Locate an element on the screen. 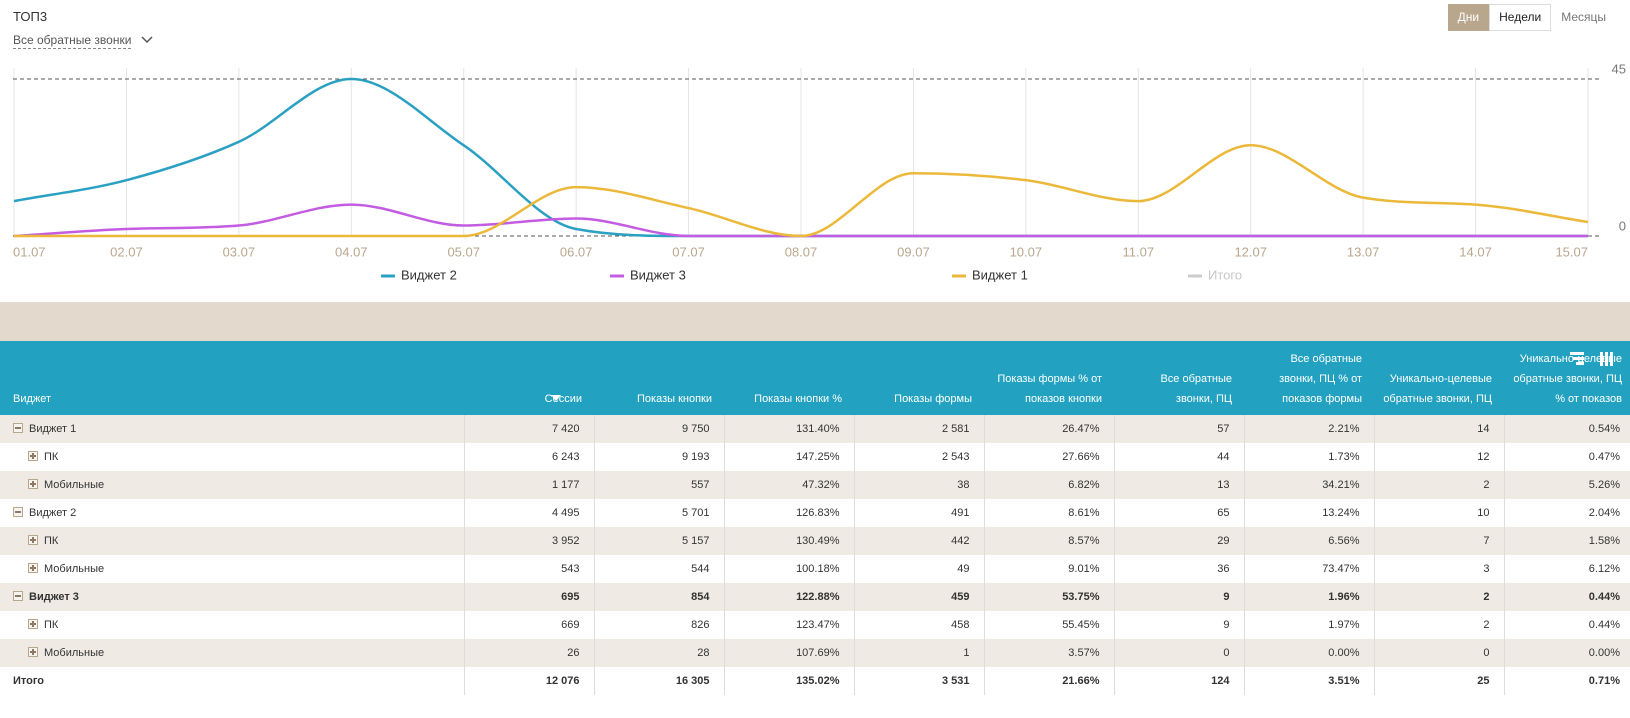 This screenshot has width=1630, height=718. table-cell: 1 is located at coordinates (919, 653).